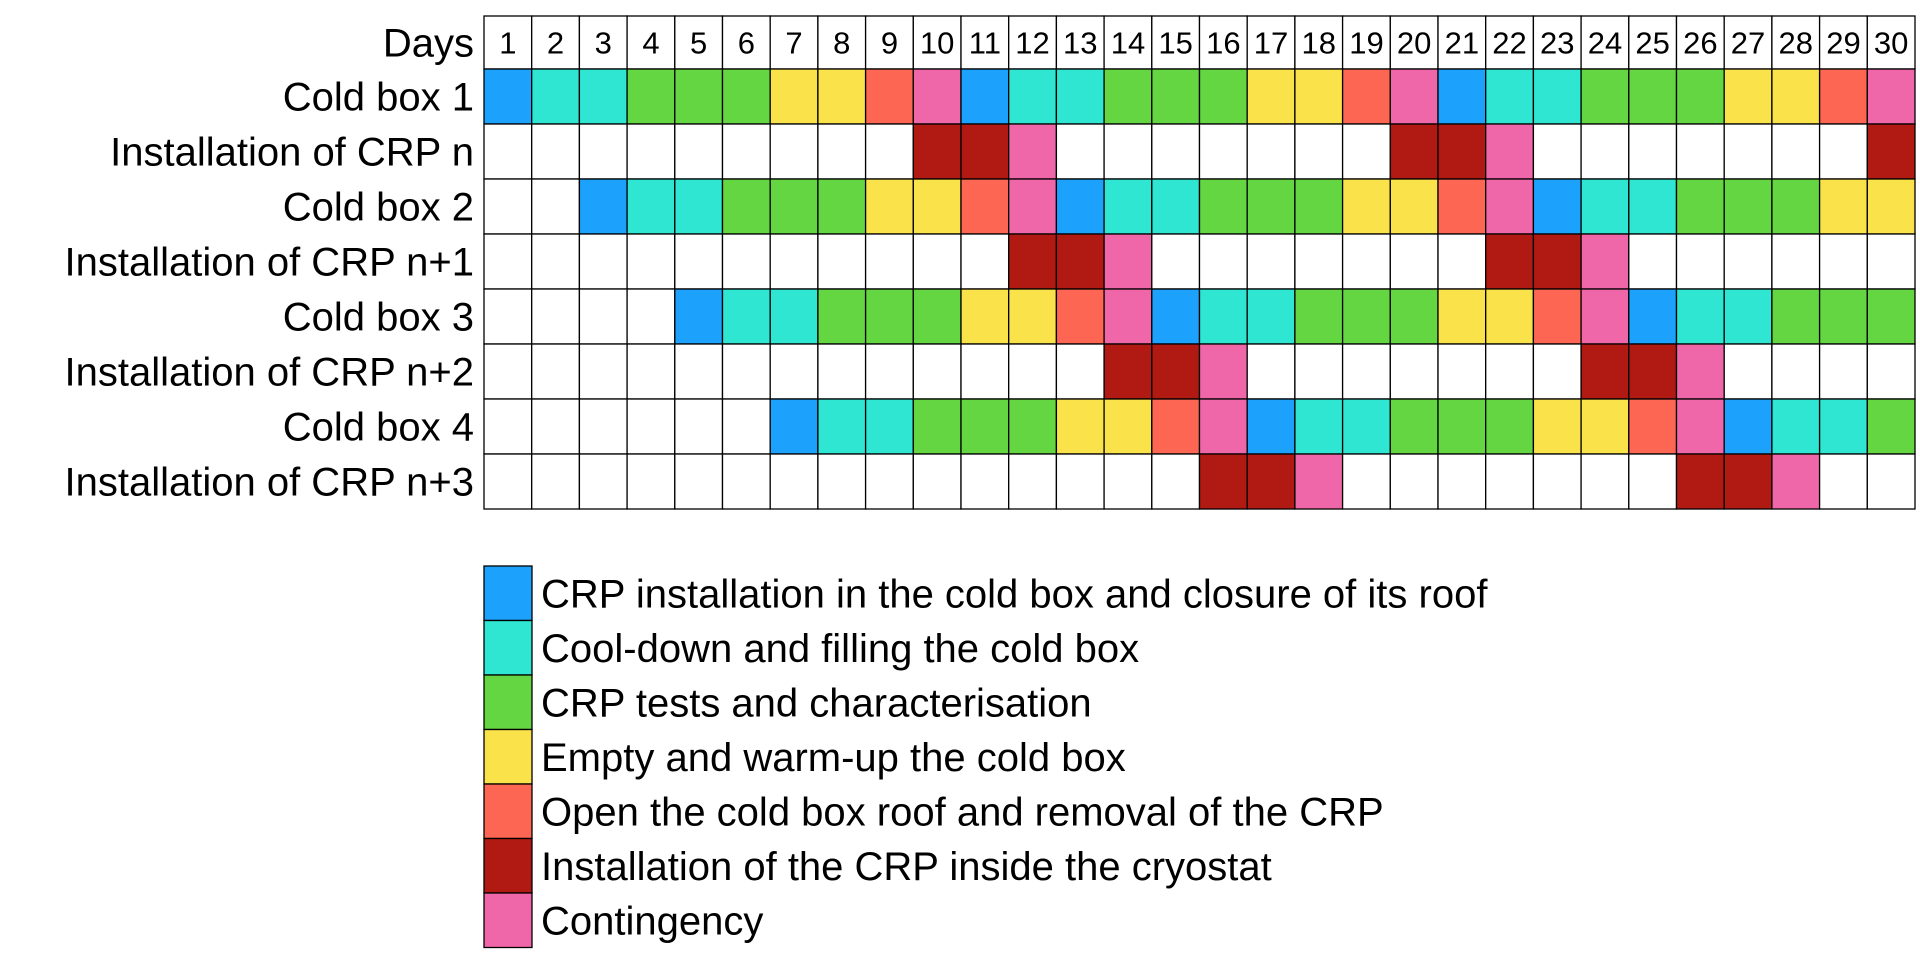 The height and width of the screenshot is (960, 1920). I want to click on schedule-cell-r3-d13, so click(1080, 206).